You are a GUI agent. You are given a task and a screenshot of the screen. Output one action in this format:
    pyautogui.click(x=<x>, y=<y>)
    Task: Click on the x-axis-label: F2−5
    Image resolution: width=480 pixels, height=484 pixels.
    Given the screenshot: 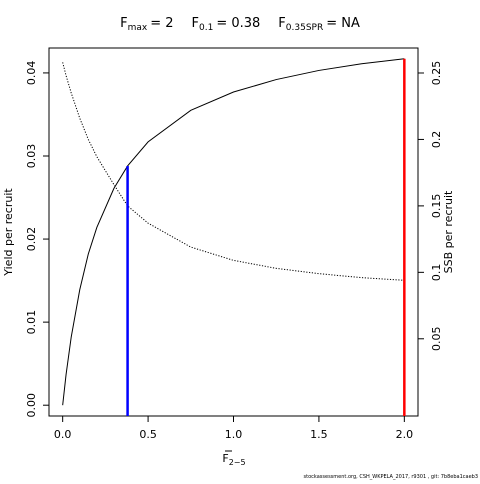 What is the action you would take?
    pyautogui.click(x=233, y=459)
    